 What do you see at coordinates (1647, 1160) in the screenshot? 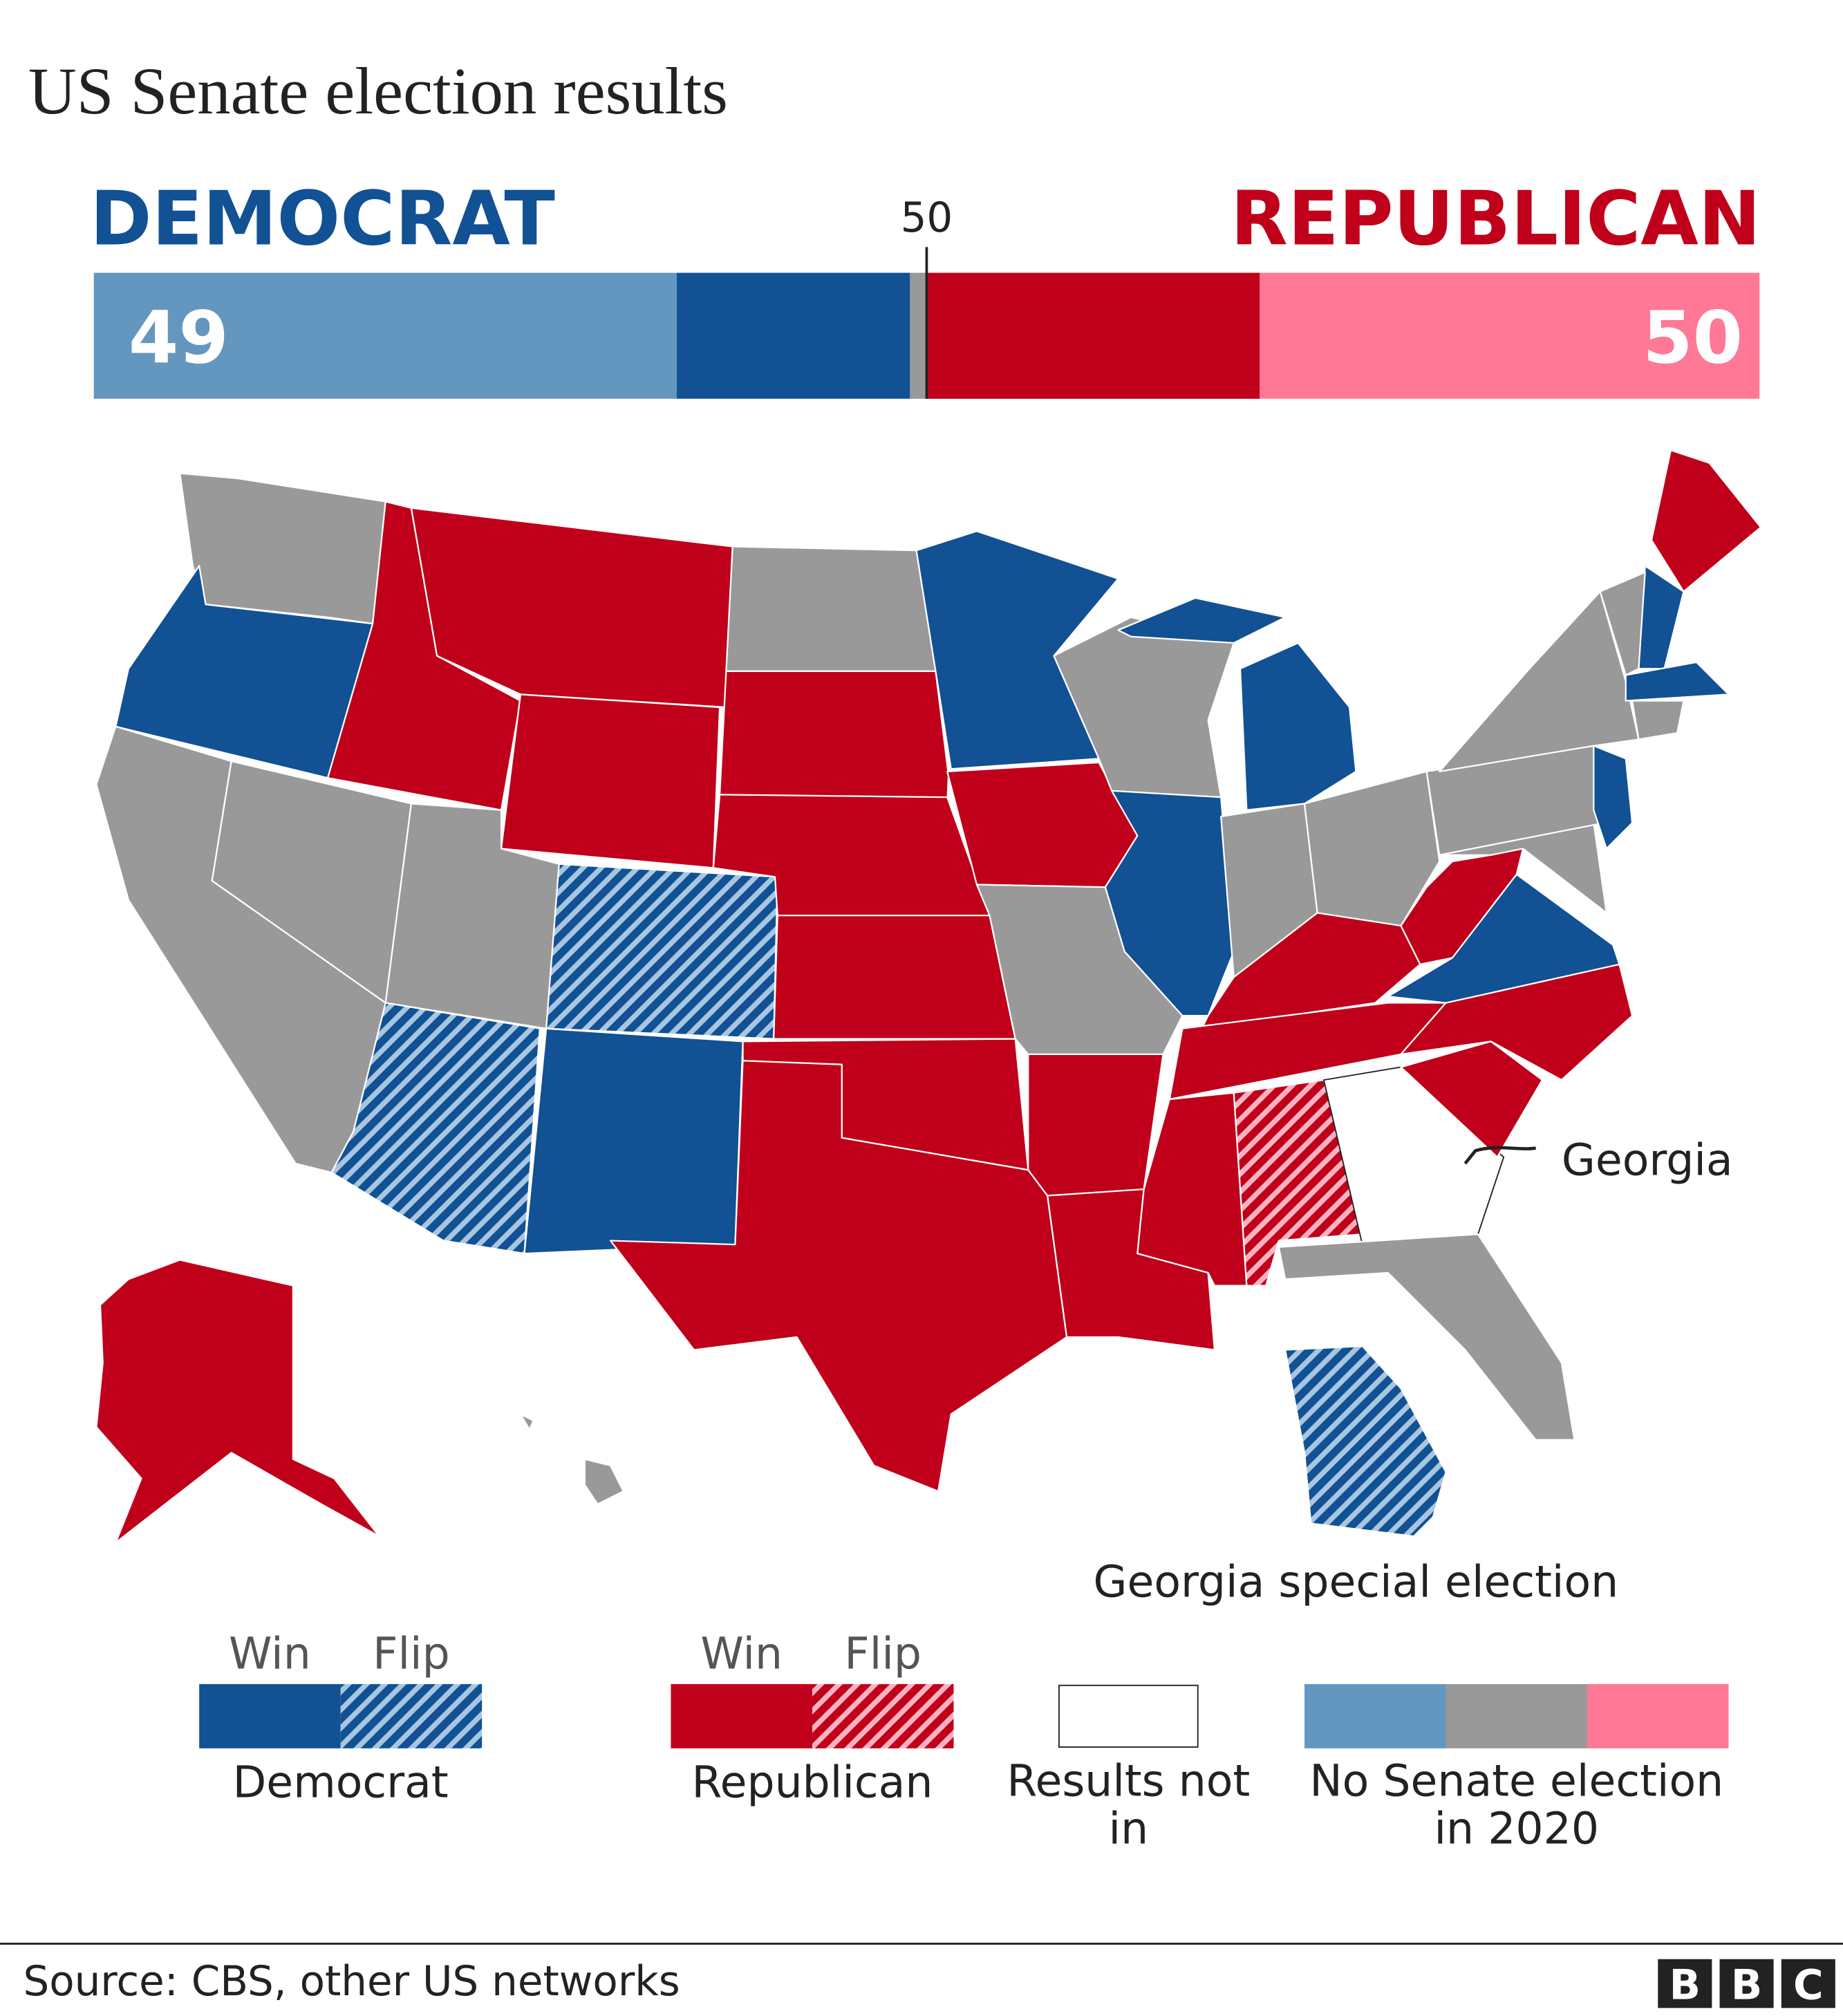
I see `annotation: Georgia` at bounding box center [1647, 1160].